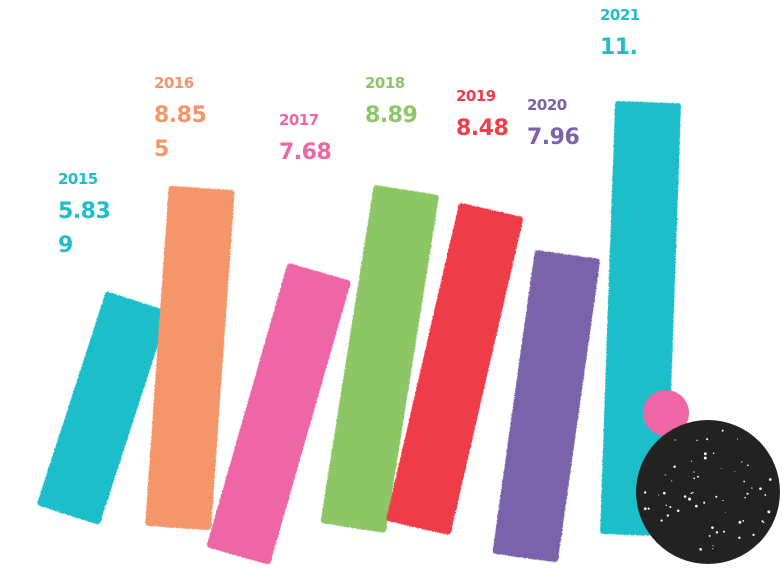  I want to click on value-label-2015: 5.83, so click(84, 211).